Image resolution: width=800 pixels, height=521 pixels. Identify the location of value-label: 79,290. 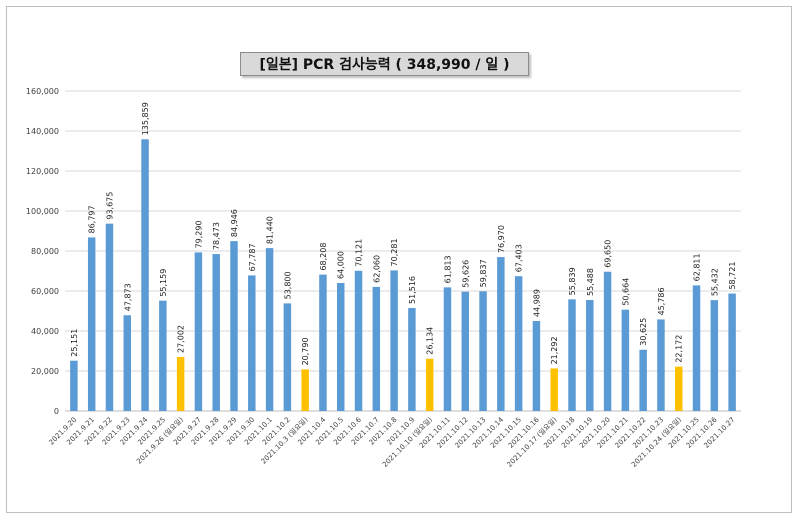
(198, 234).